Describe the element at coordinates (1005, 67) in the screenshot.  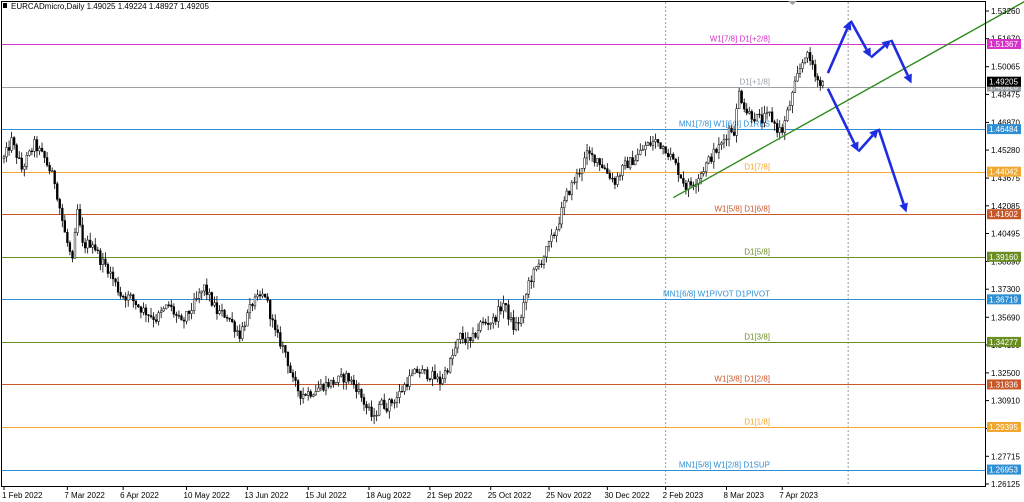
I see `y-tick-label-2: 1.50065` at that location.